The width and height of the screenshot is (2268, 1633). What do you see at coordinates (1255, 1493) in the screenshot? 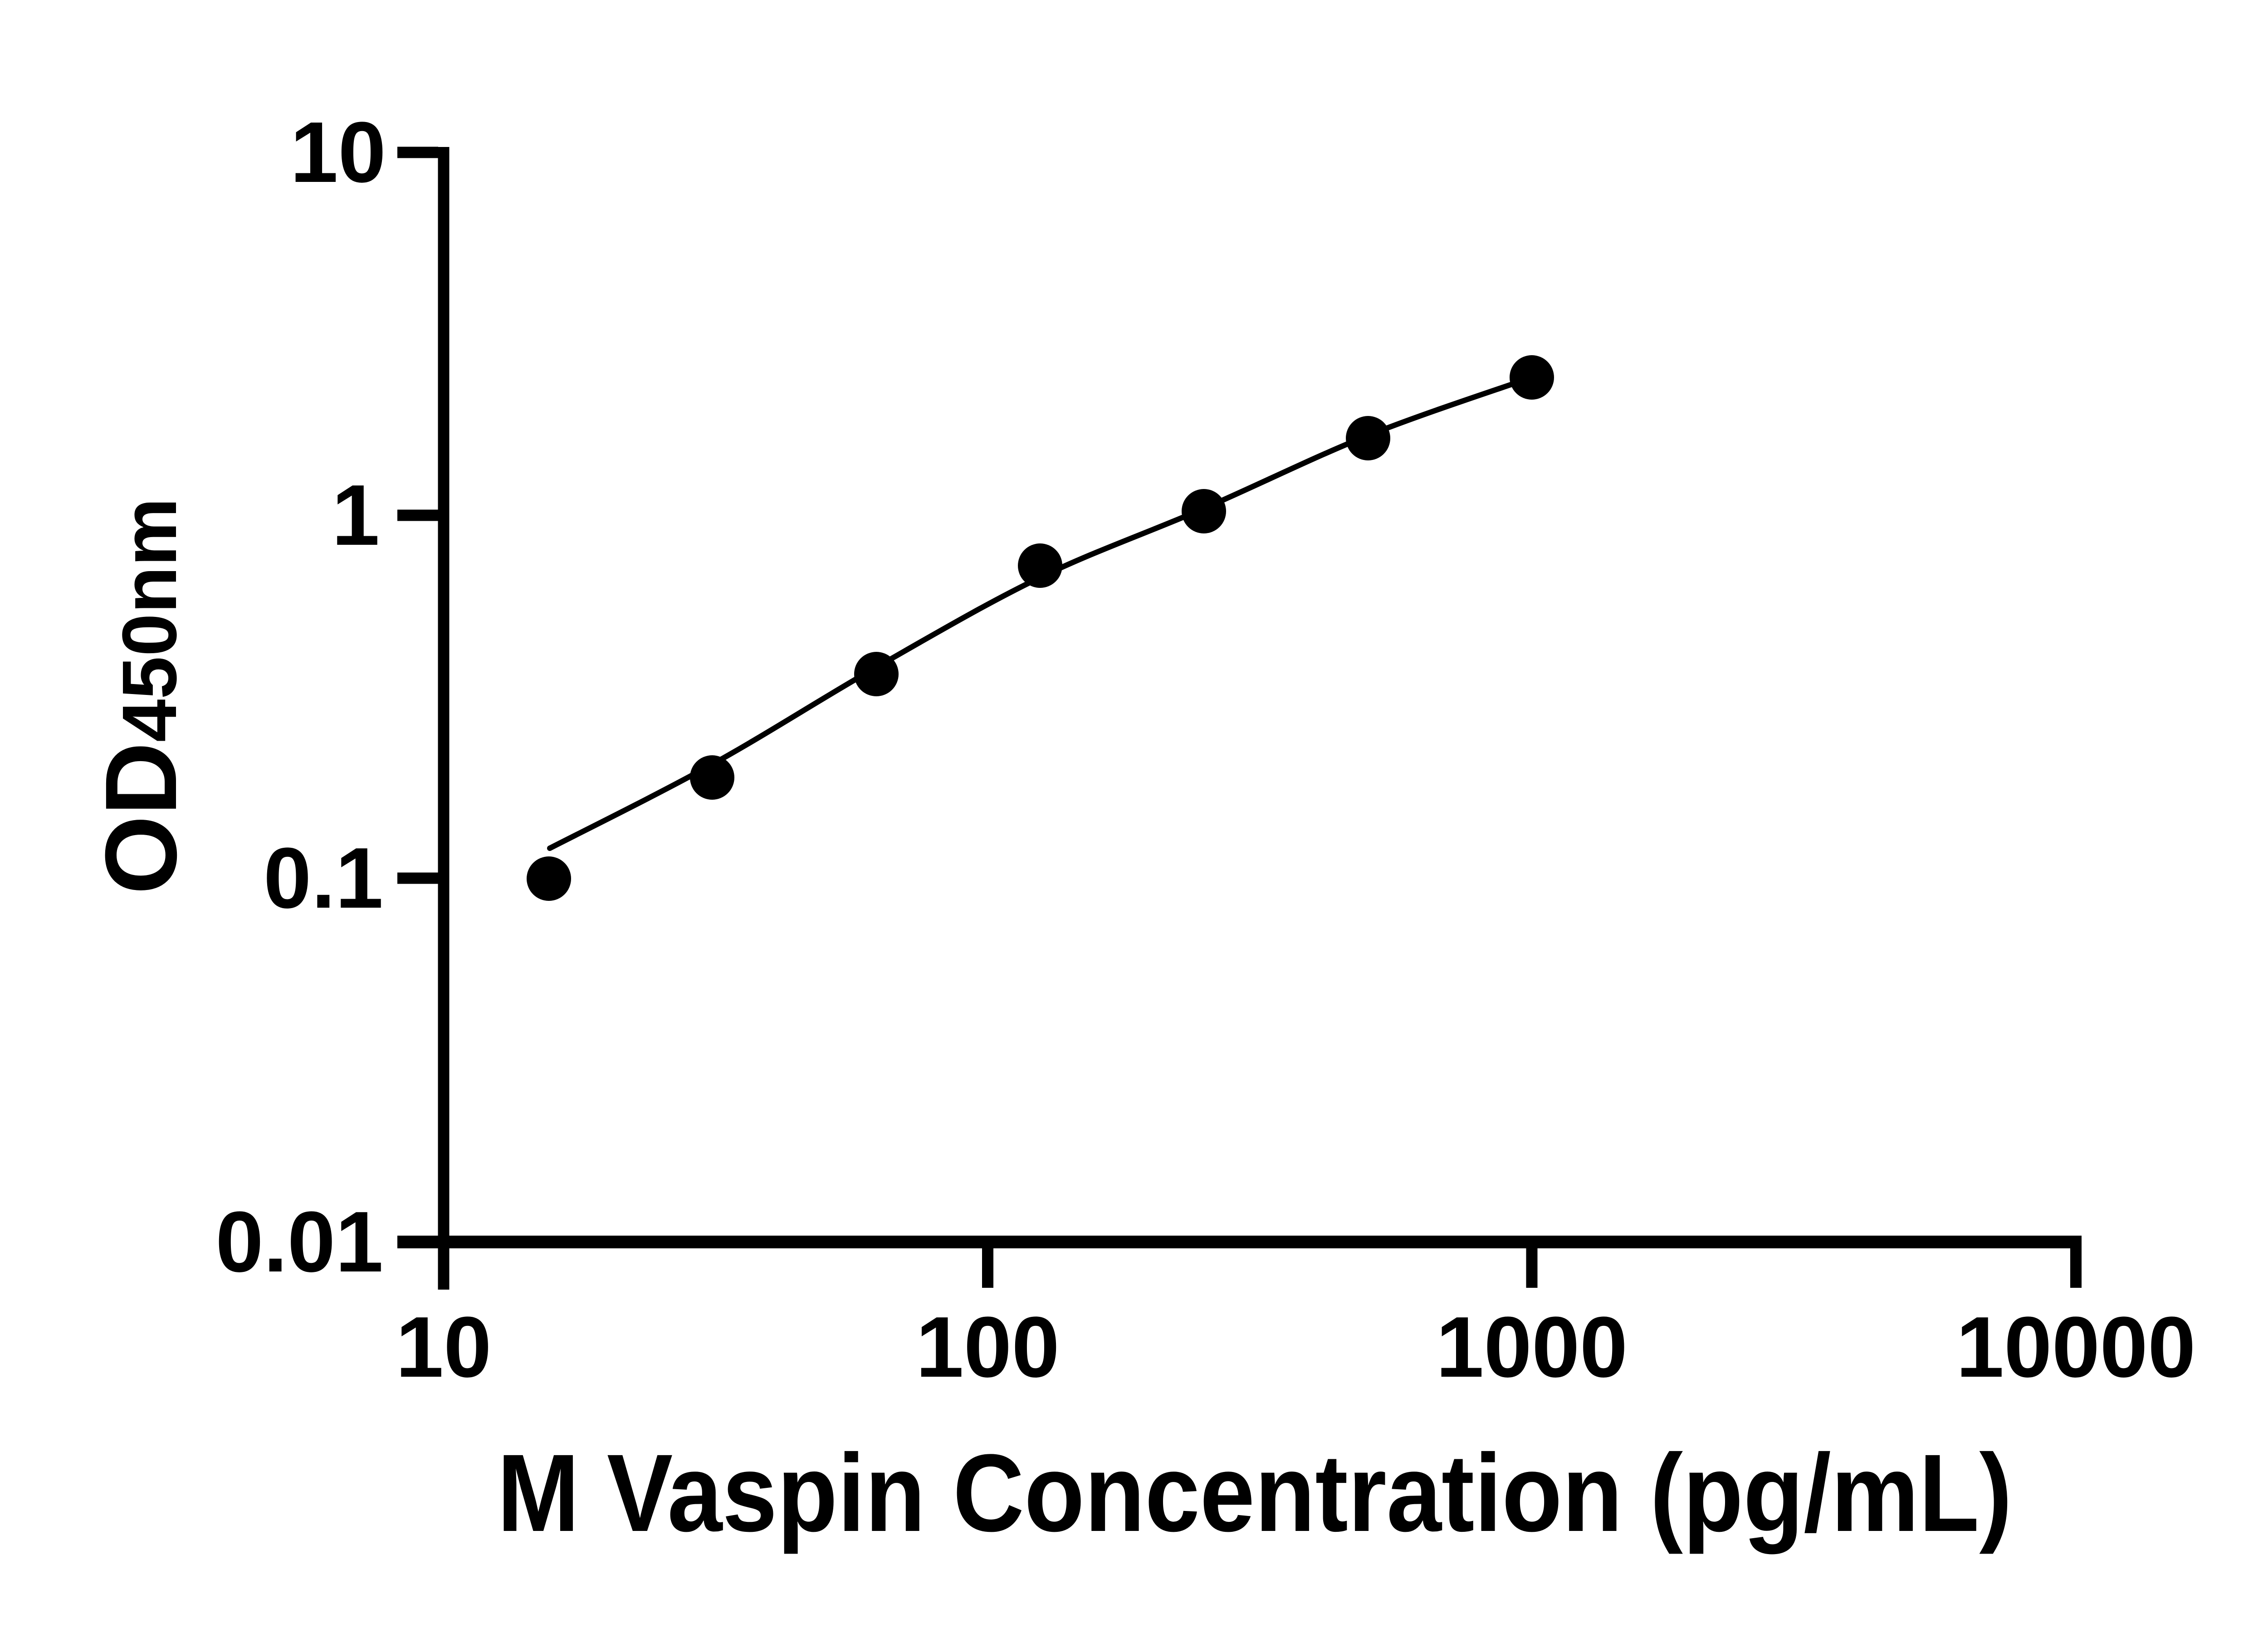
I see `svg-text: M Vaspin Concentration (pg/mL)` at bounding box center [1255, 1493].